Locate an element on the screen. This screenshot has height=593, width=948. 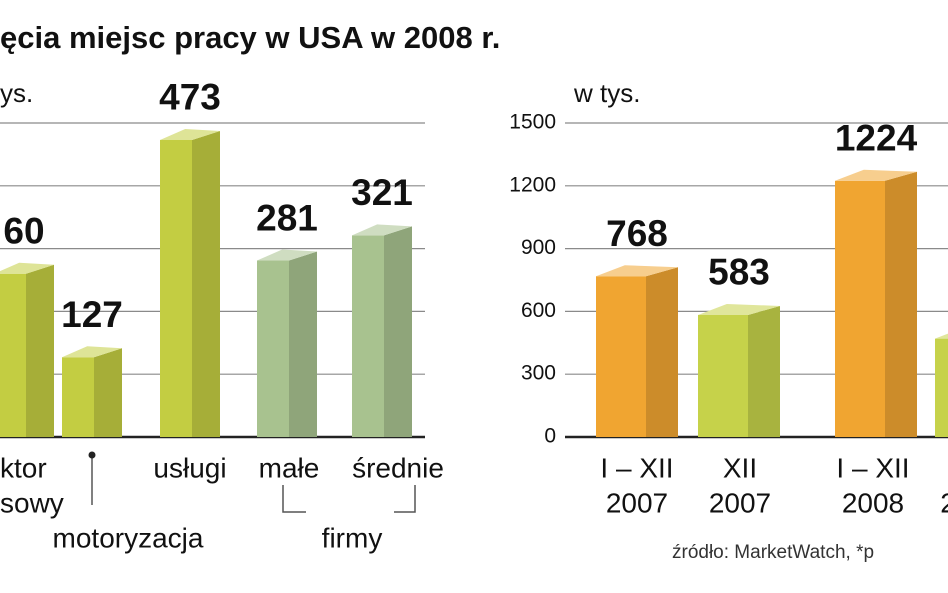
group-label: firmy is located at coordinates (352, 537).